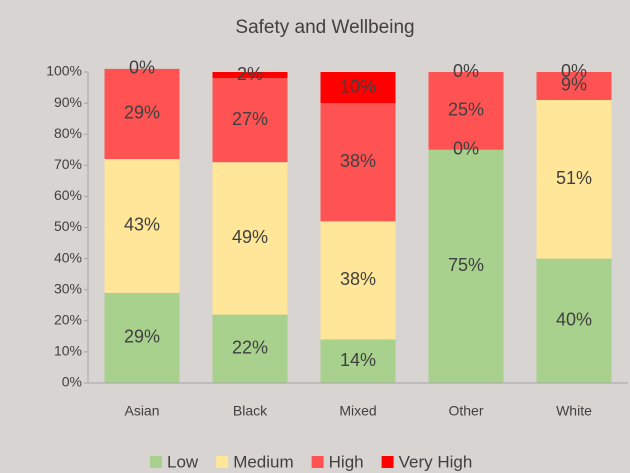 Image resolution: width=630 pixels, height=473 pixels. What do you see at coordinates (68, 102) in the screenshot?
I see `y-tick-label: 90%` at bounding box center [68, 102].